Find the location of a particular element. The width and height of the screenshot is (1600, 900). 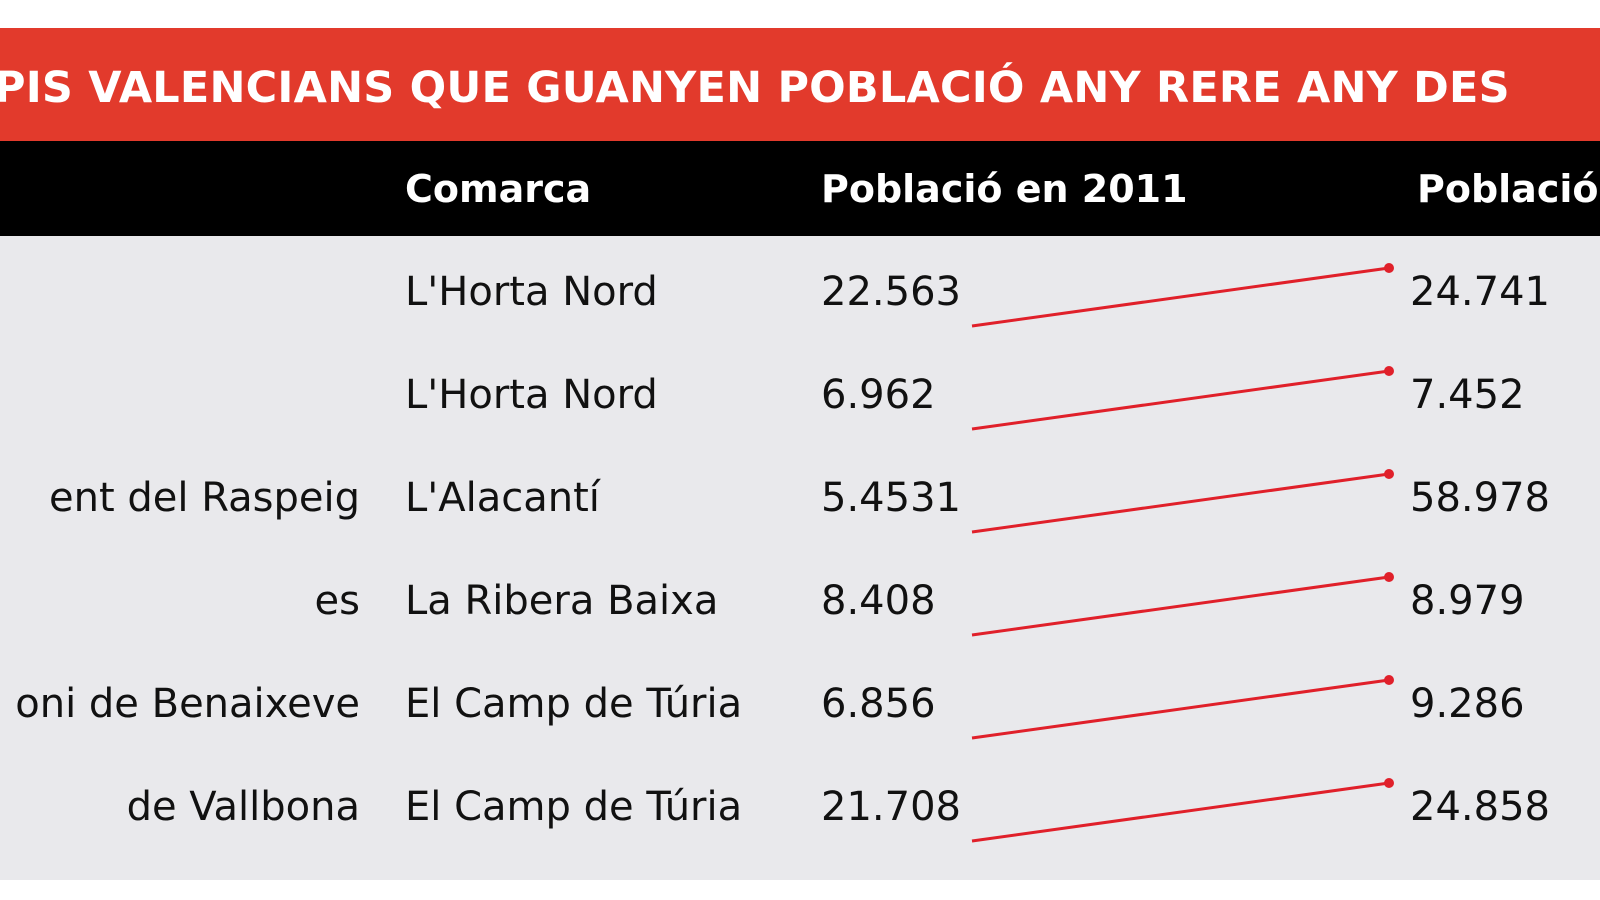

poblacio-2011-cell: 22.563 is located at coordinates (891, 292).